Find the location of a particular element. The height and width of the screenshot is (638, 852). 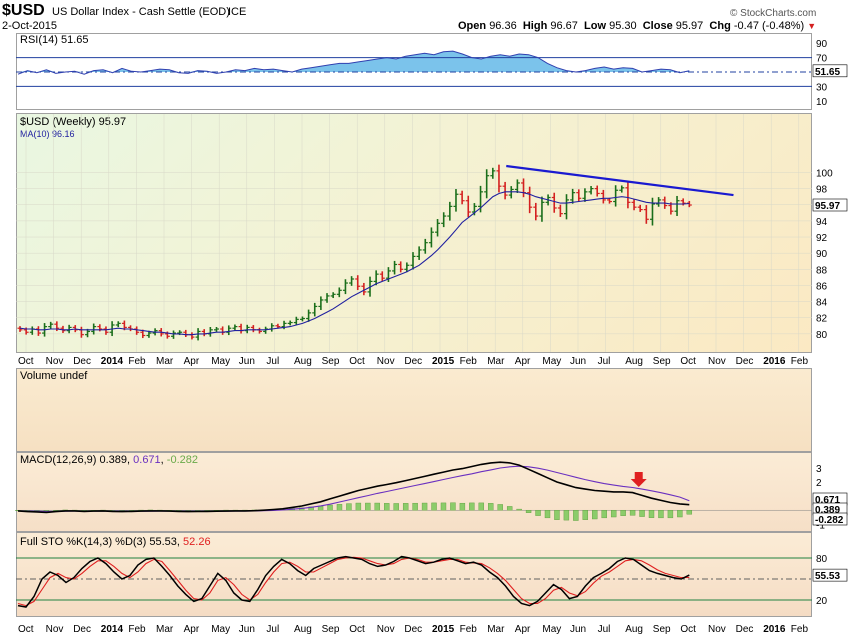

macd-line is located at coordinates (353, 487).